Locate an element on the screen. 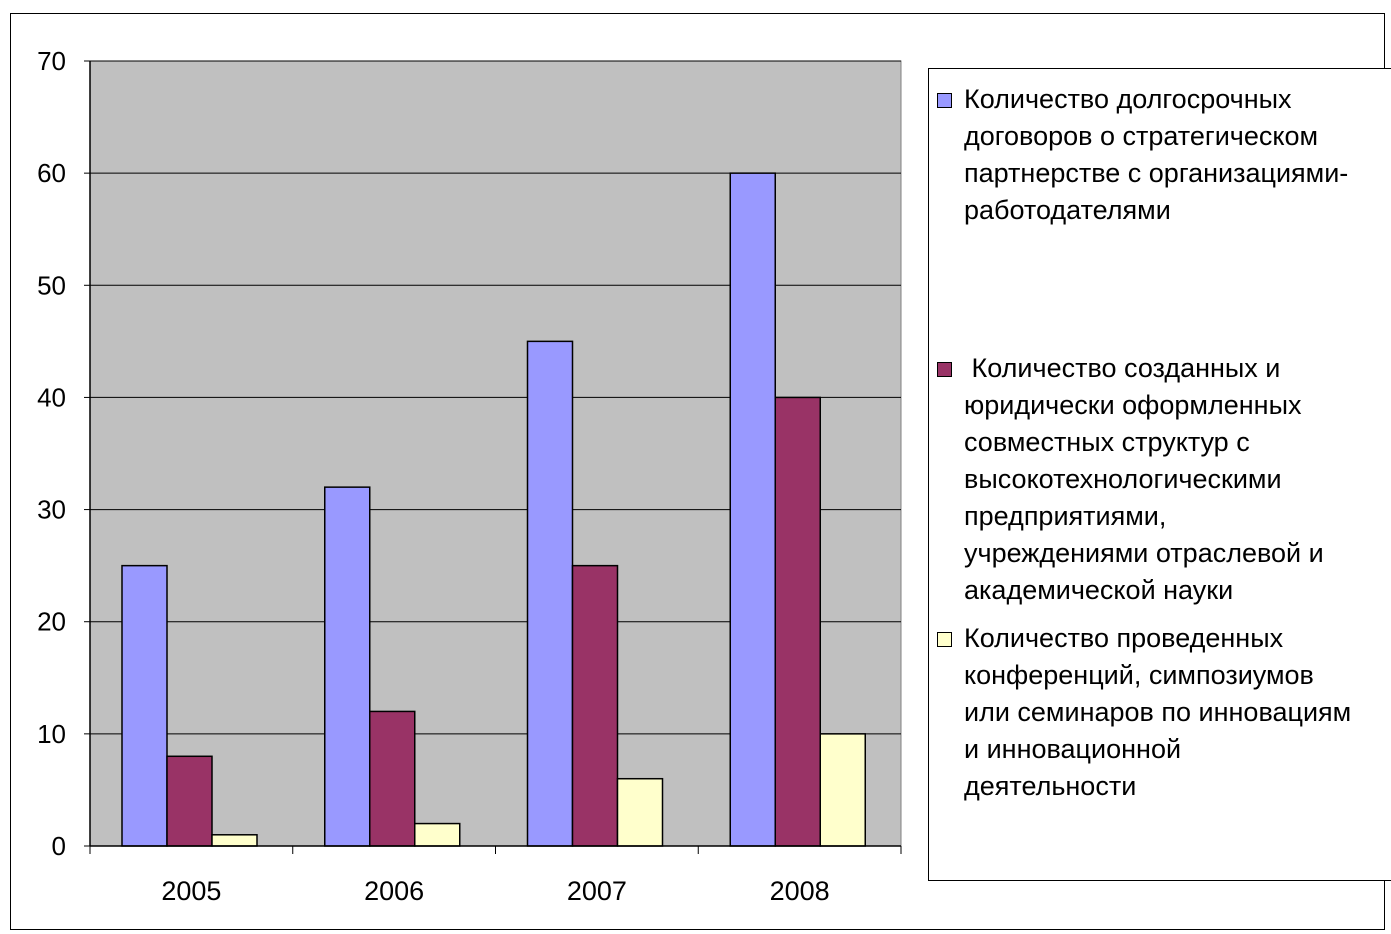 The width and height of the screenshot is (1391, 934). bar-series-3-2005 is located at coordinates (234, 840).